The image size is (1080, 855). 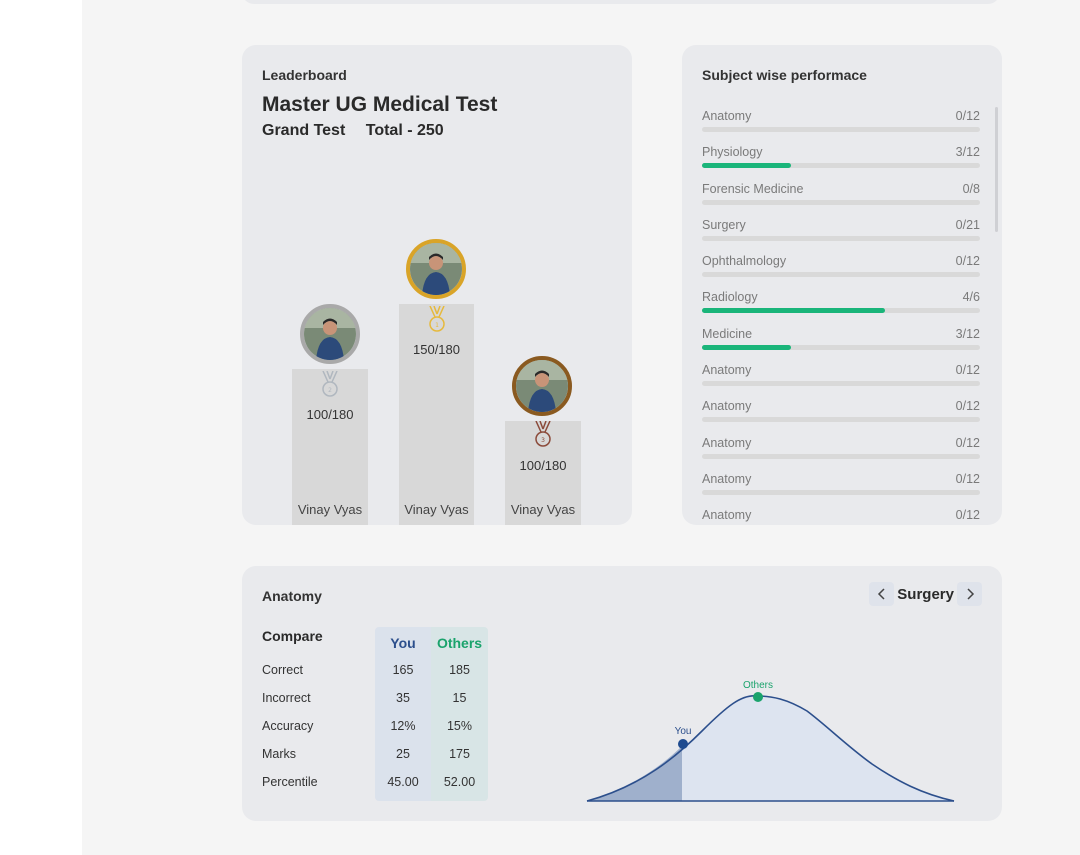 I want to click on you-value: 12%, so click(x=403, y=726).